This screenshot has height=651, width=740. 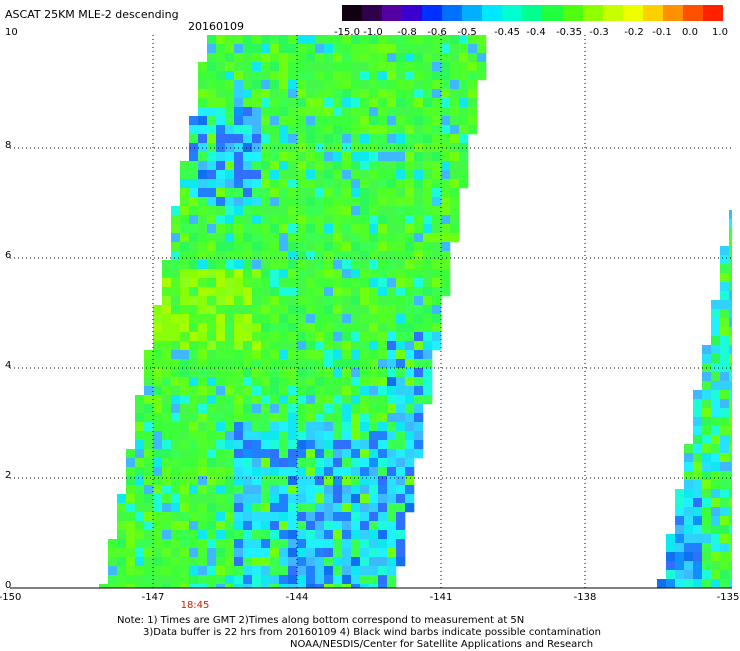 What do you see at coordinates (8, 585) in the screenshot?
I see `y-tick-label: 0` at bounding box center [8, 585].